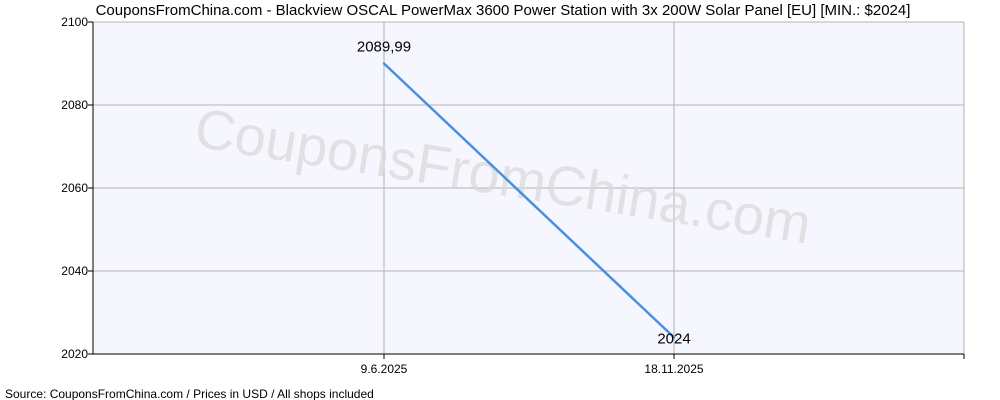 The image size is (1000, 400). I want to click on y-tick-label: 2020, so click(74, 354).